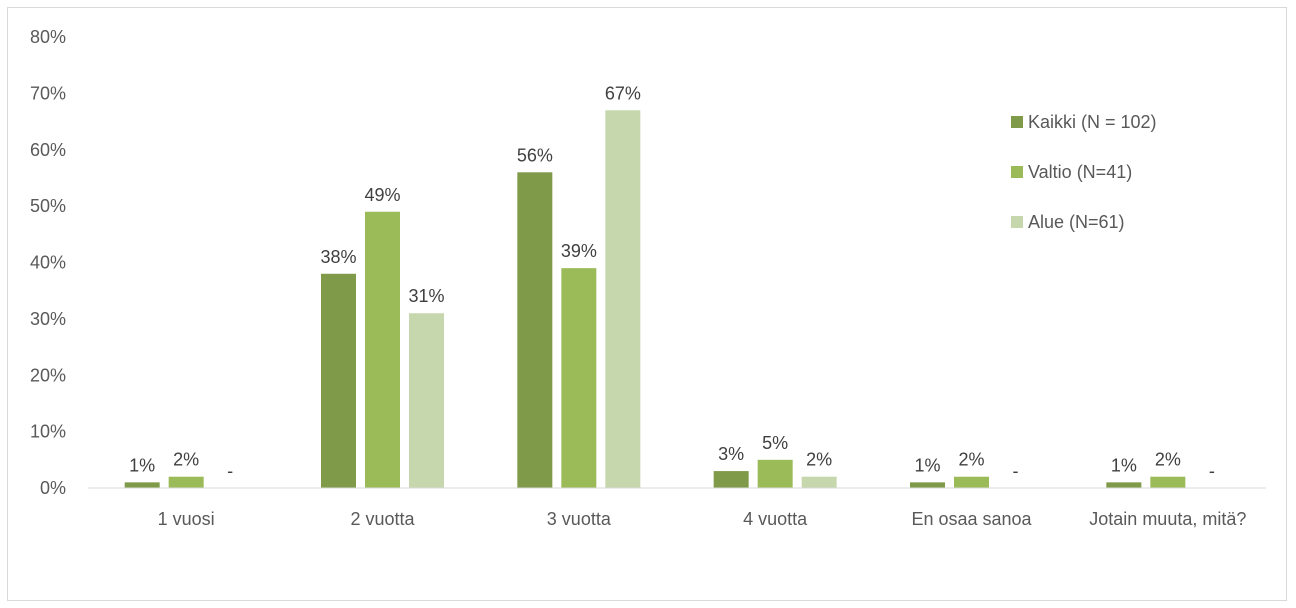 The height and width of the screenshot is (608, 1296). What do you see at coordinates (186, 519) in the screenshot?
I see `x-category-label: 1 vuosi` at bounding box center [186, 519].